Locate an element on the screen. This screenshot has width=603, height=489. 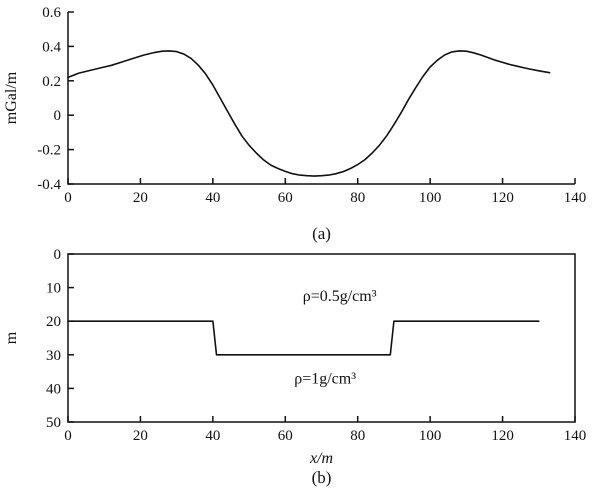
svg-text: 0.2 is located at coordinates (51, 82).